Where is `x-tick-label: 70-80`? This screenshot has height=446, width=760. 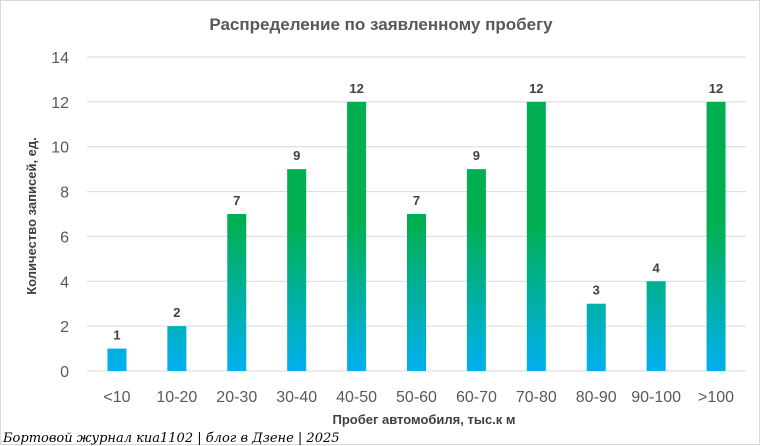 x-tick-label: 70-80 is located at coordinates (536, 397).